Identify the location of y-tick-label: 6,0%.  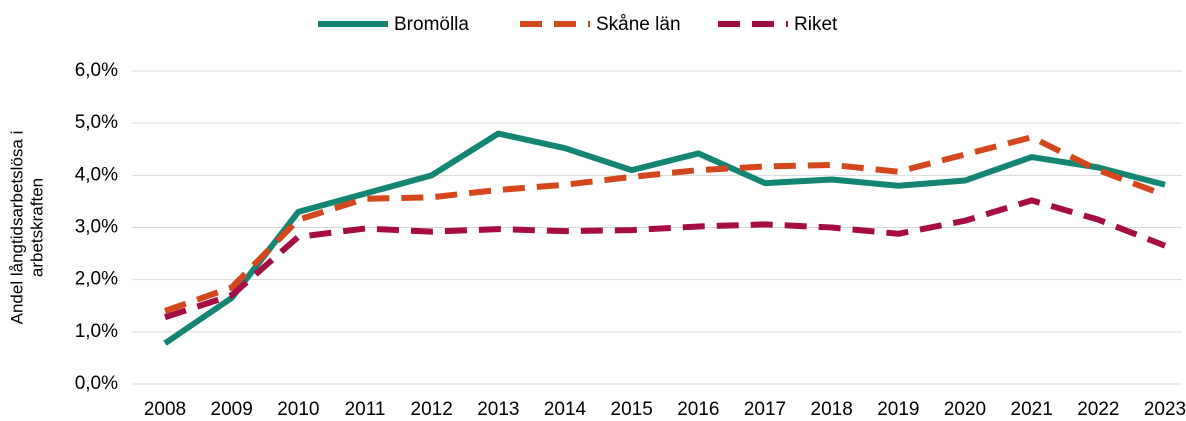
(96, 70).